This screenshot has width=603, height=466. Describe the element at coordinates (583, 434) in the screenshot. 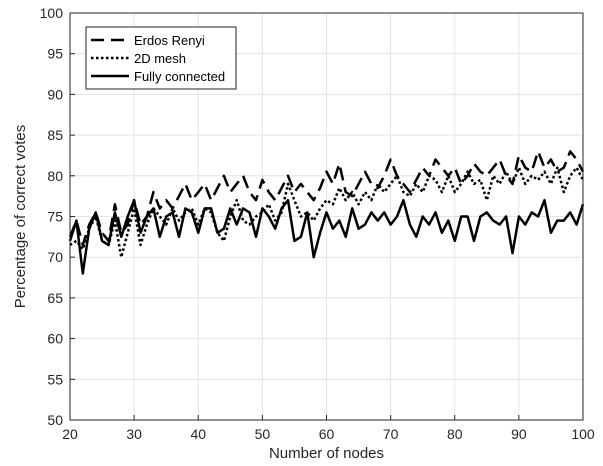

I see `x-tick-label: 100` at that location.